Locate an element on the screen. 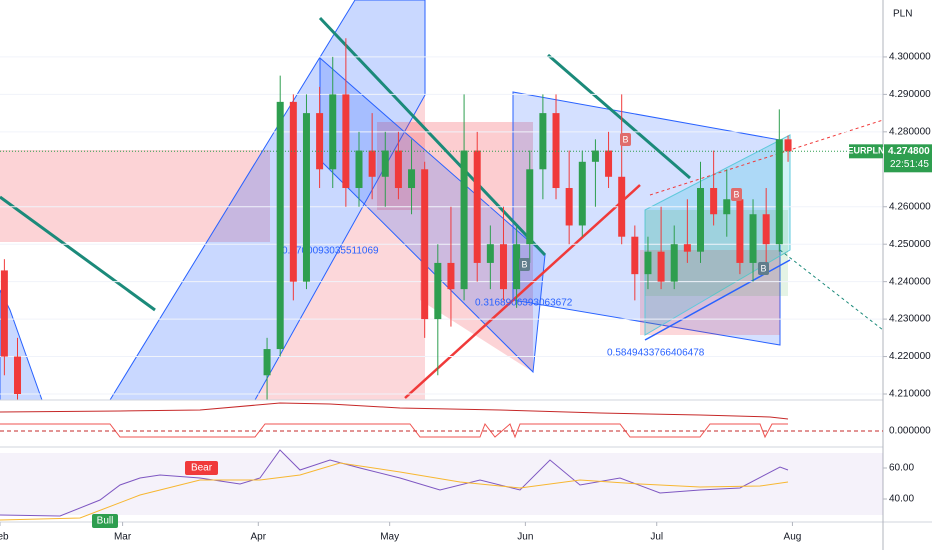 This screenshot has height=550, width=932. y-tick-label: 4.220000 is located at coordinates (910, 356).